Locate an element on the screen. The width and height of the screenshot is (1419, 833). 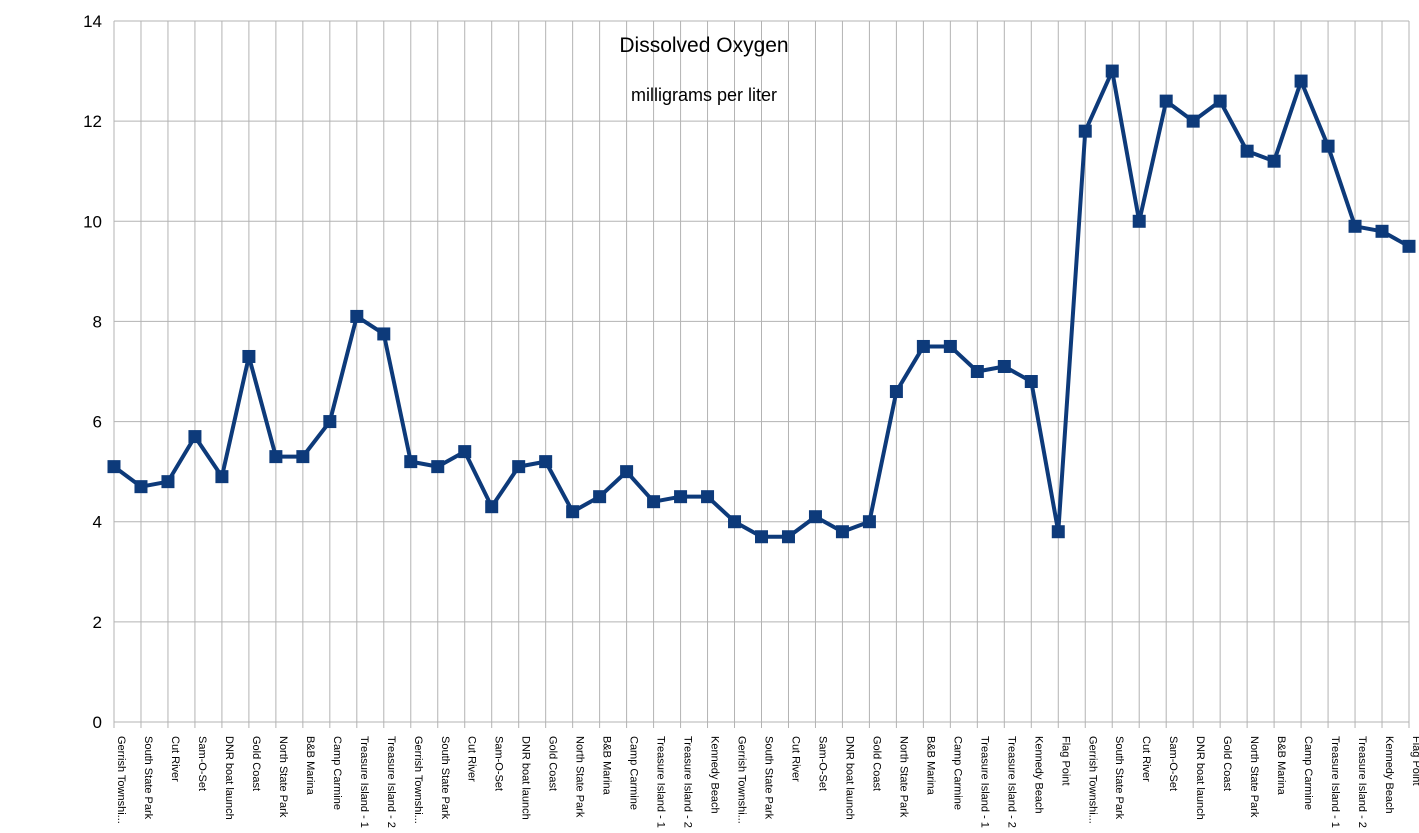
y-tick-label: 12 is located at coordinates (92, 121).